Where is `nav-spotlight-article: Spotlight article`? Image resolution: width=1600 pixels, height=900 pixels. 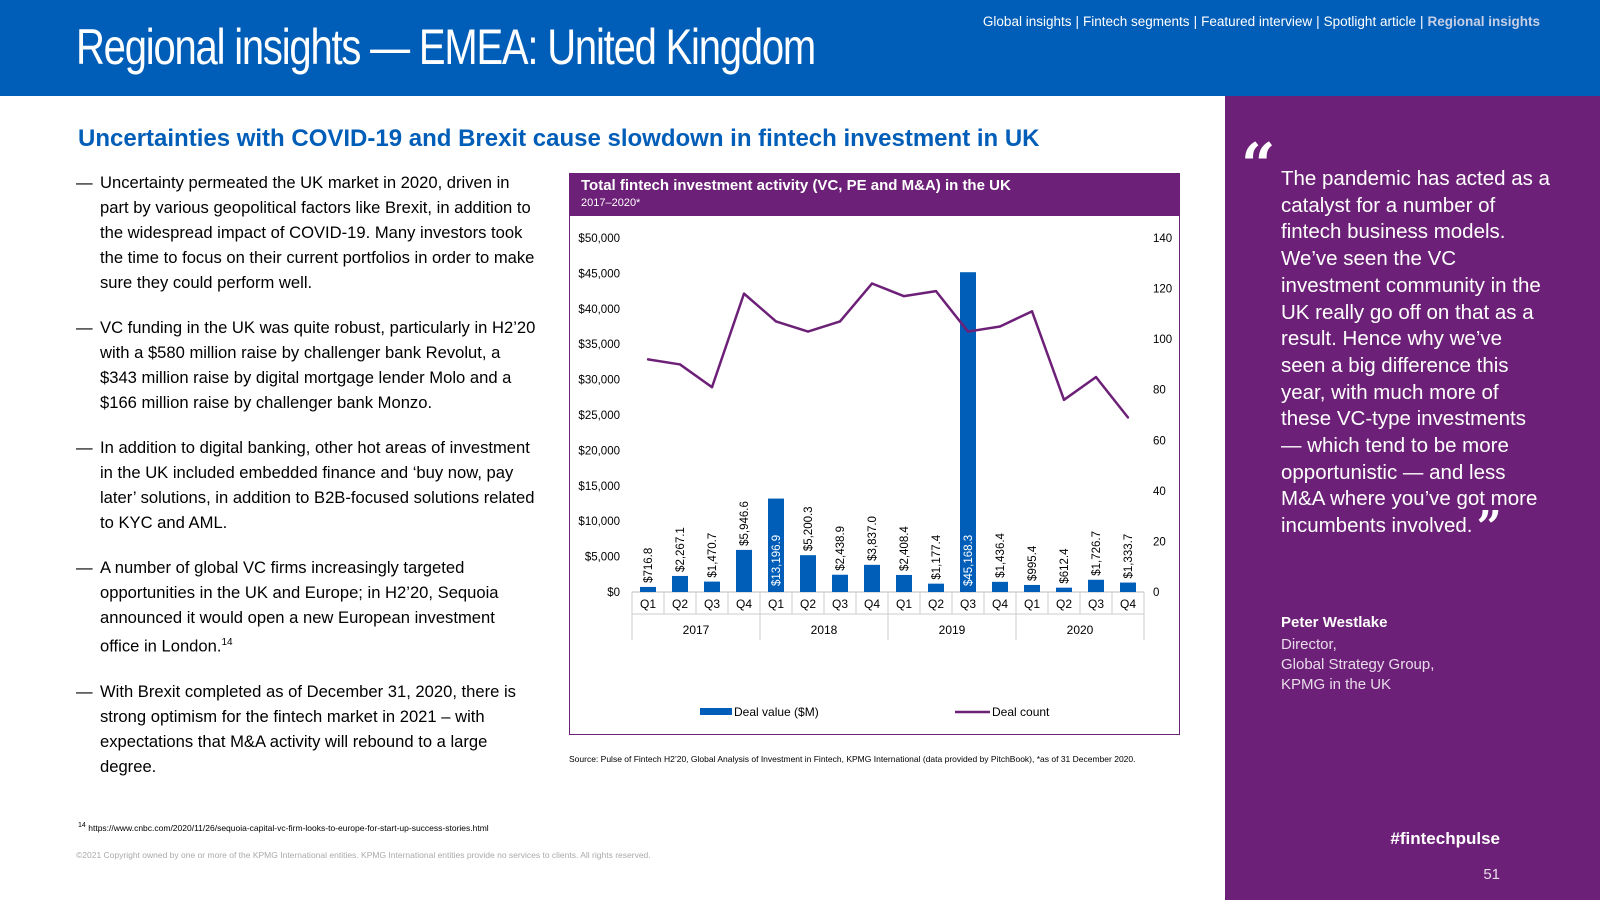 nav-spotlight-article: Spotlight article is located at coordinates (1369, 21).